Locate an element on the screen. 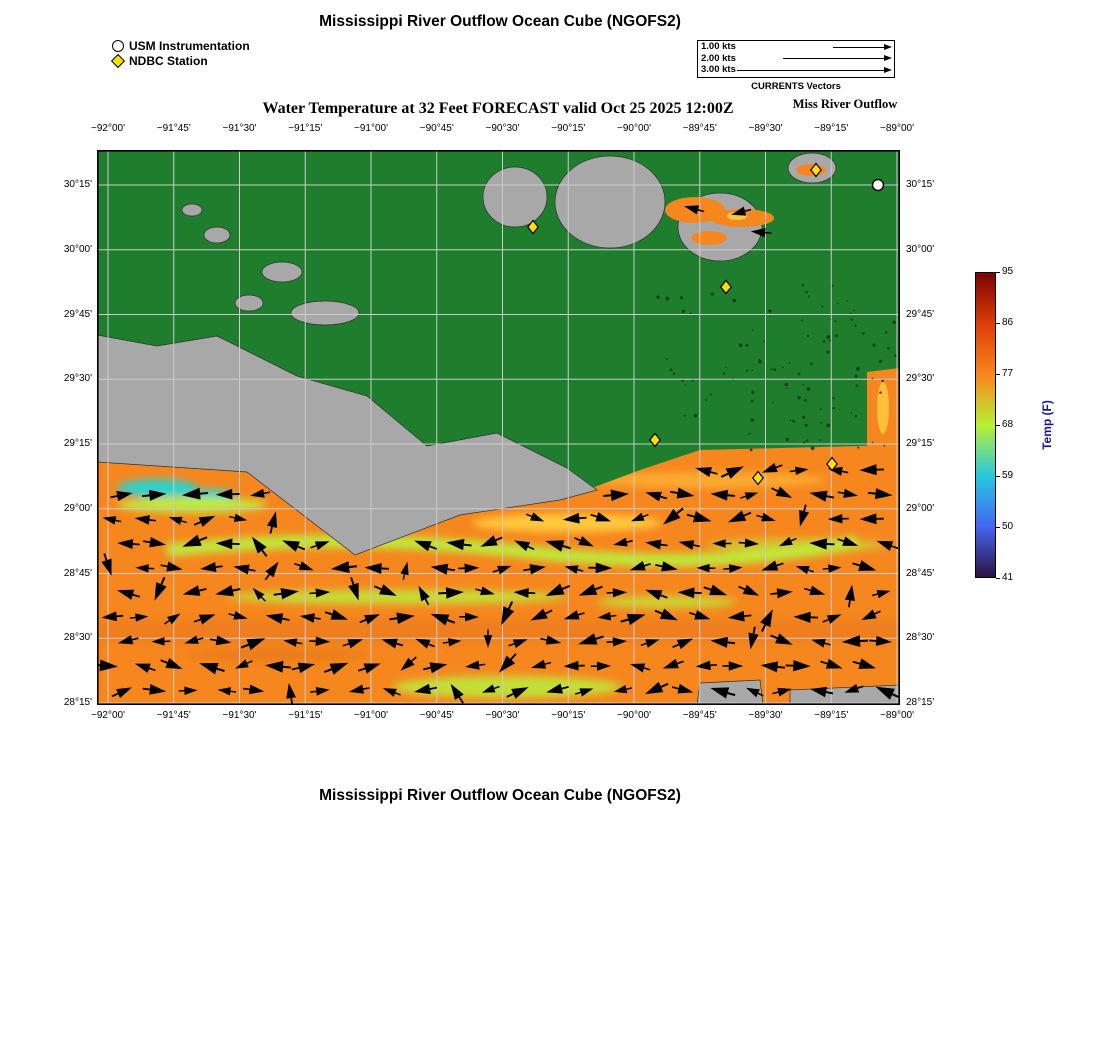 The image size is (1100, 1050). temperature-colorbar is located at coordinates (985, 425).